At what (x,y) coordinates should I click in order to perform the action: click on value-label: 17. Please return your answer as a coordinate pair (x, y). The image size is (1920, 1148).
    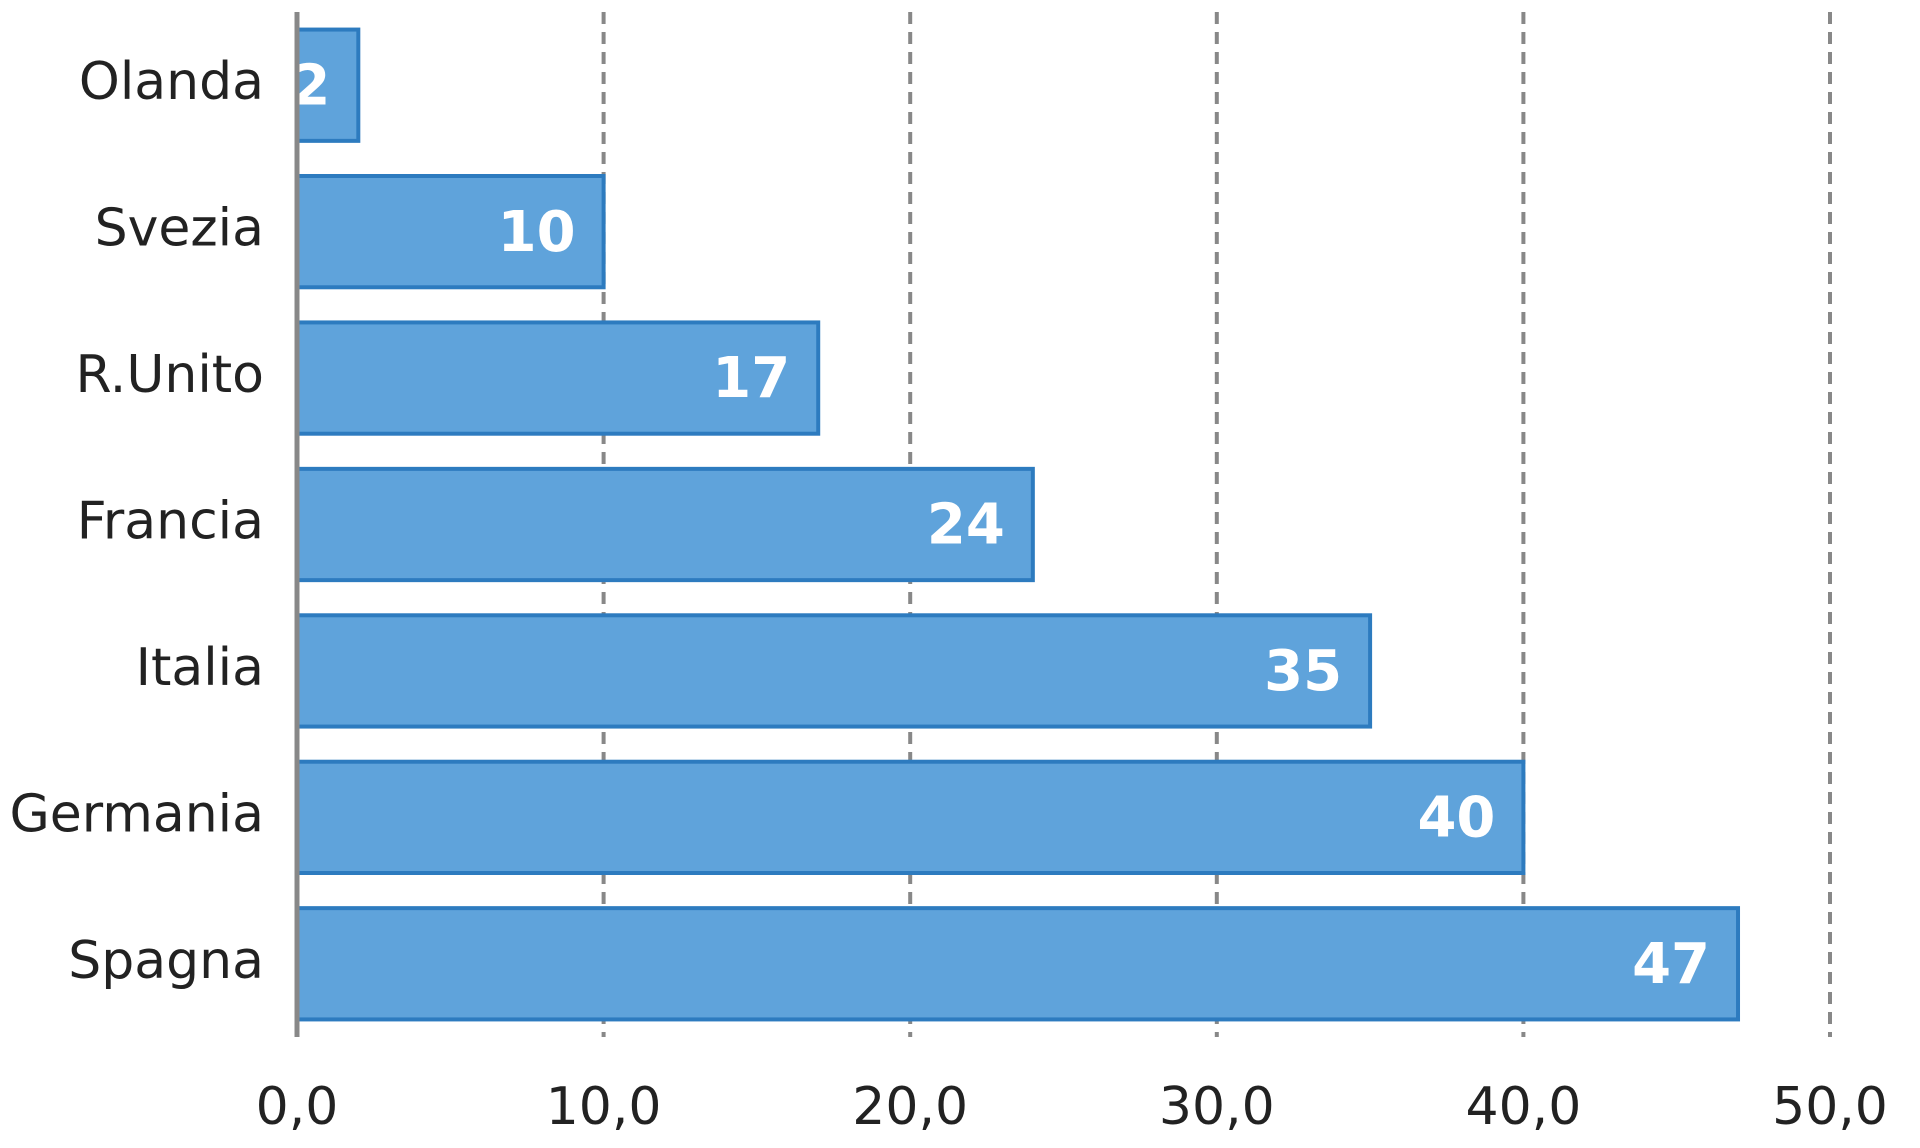
    Looking at the image, I should click on (751, 378).